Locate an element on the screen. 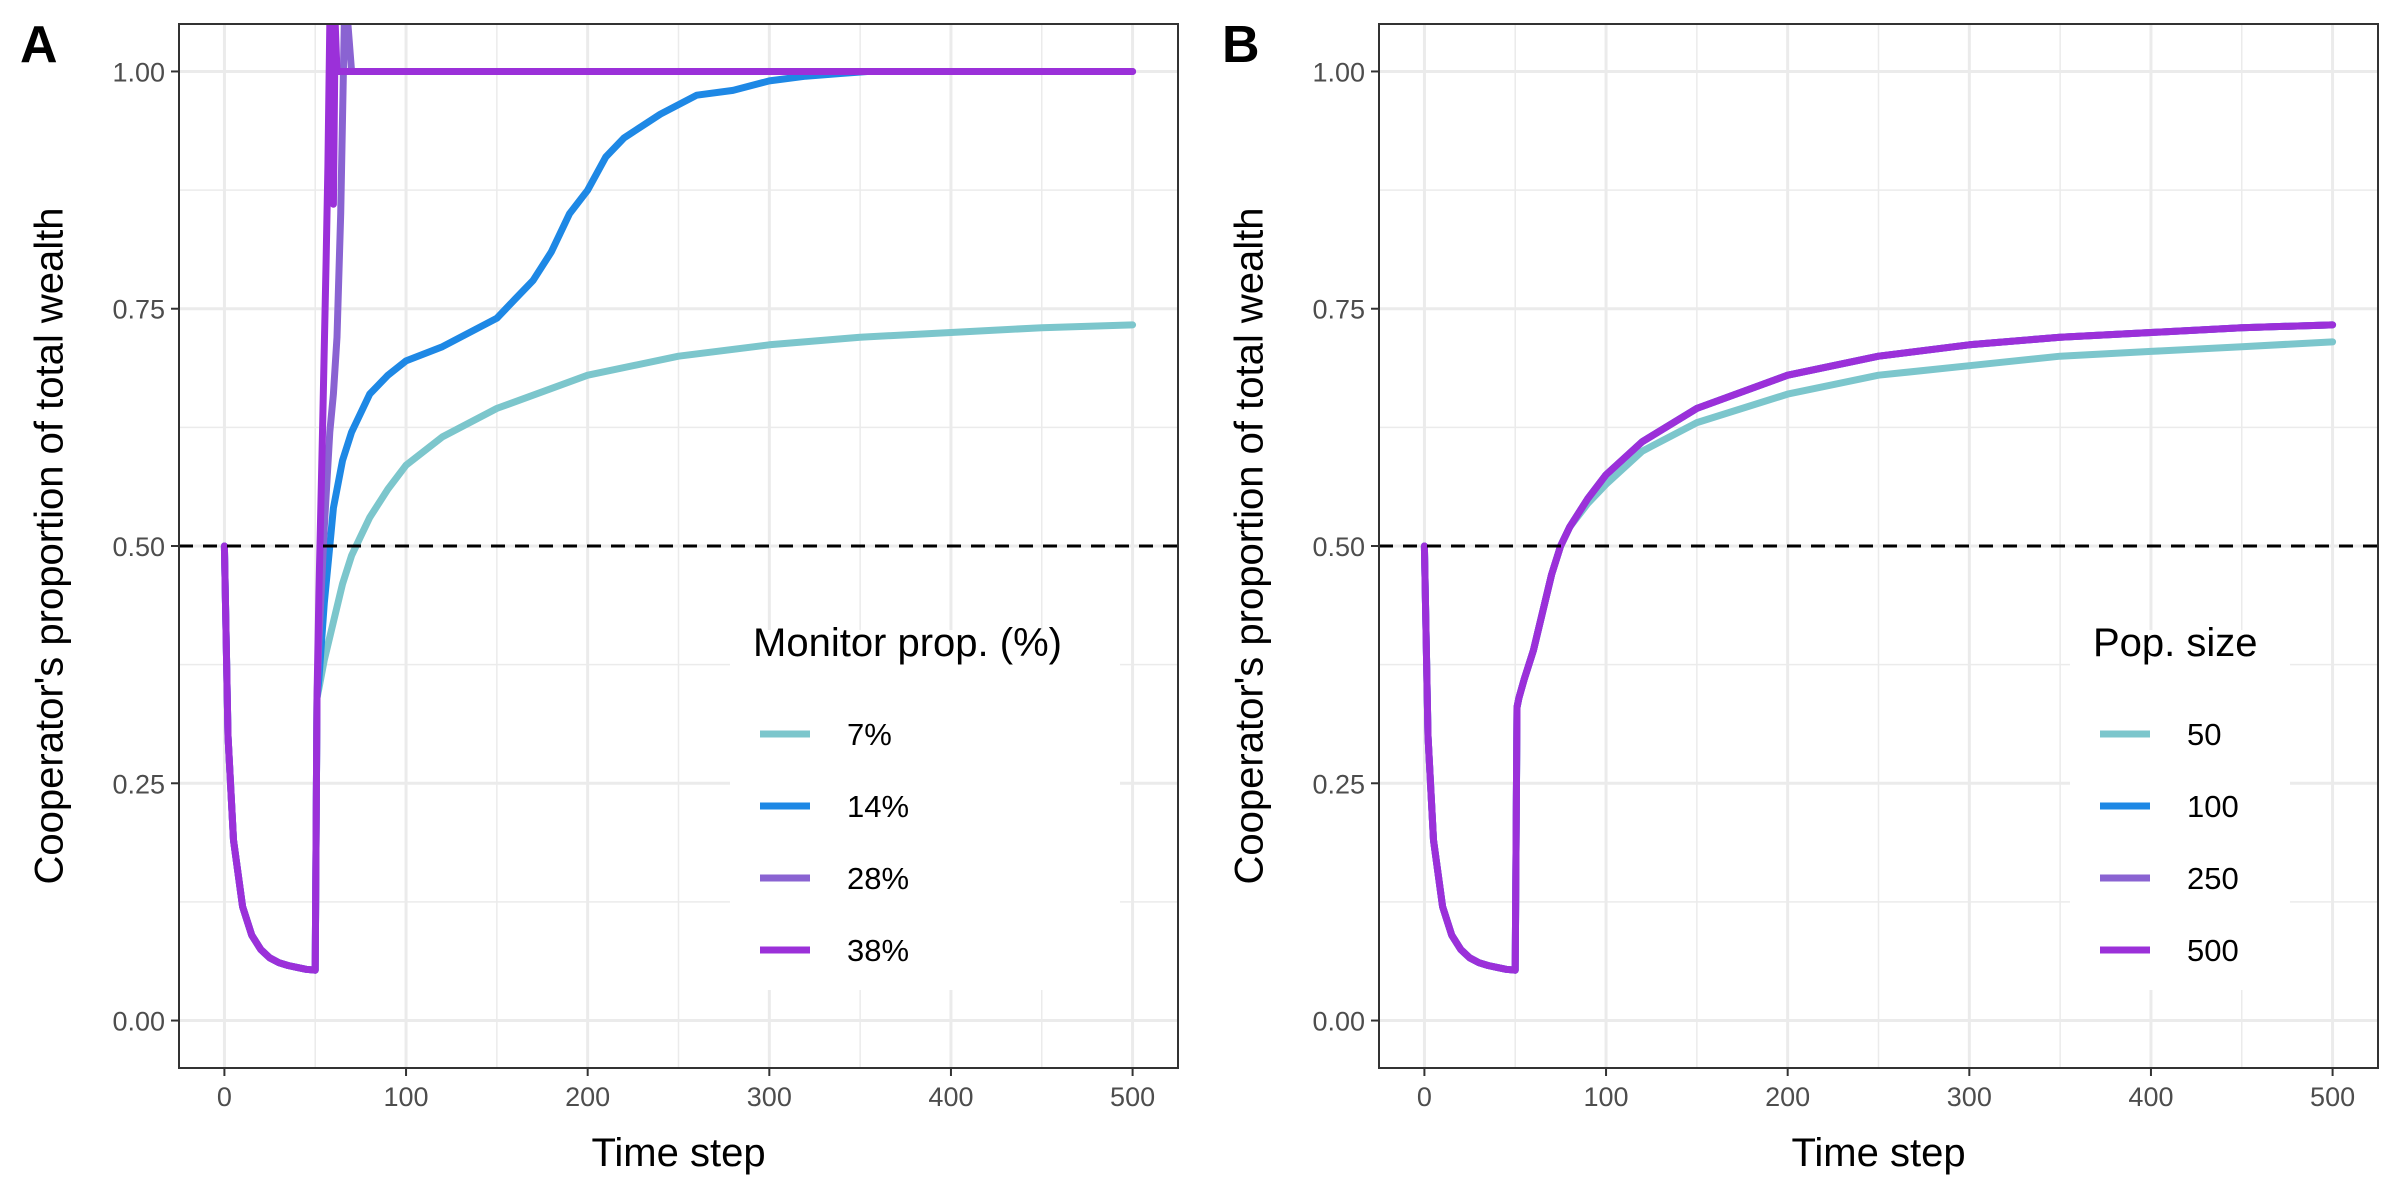  legend-label: 28% is located at coordinates (878, 878).